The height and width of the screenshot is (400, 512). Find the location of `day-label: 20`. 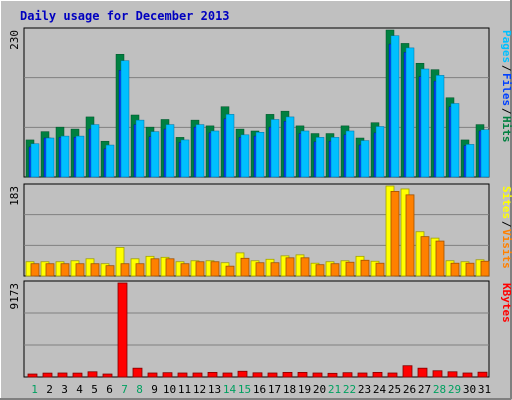

day-label: 20 is located at coordinates (319, 389).